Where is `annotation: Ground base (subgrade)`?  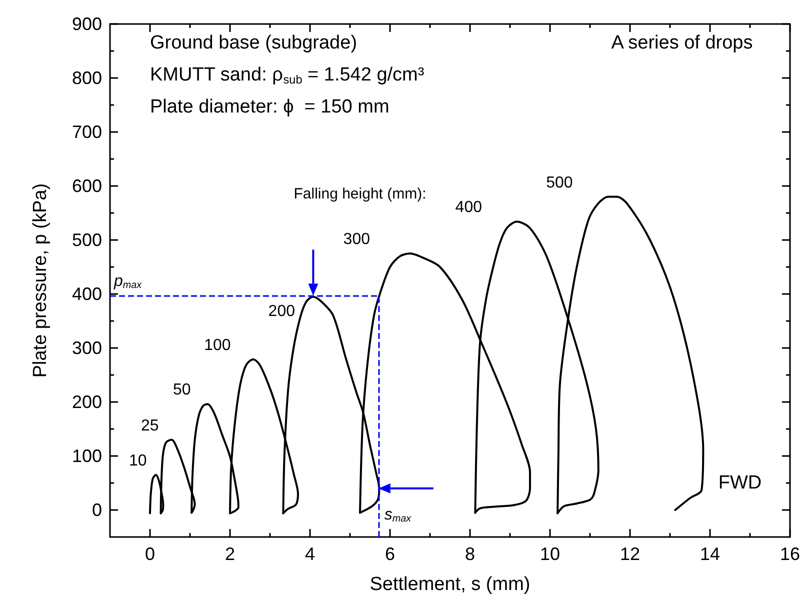
annotation: Ground base (subgrade) is located at coordinates (254, 43).